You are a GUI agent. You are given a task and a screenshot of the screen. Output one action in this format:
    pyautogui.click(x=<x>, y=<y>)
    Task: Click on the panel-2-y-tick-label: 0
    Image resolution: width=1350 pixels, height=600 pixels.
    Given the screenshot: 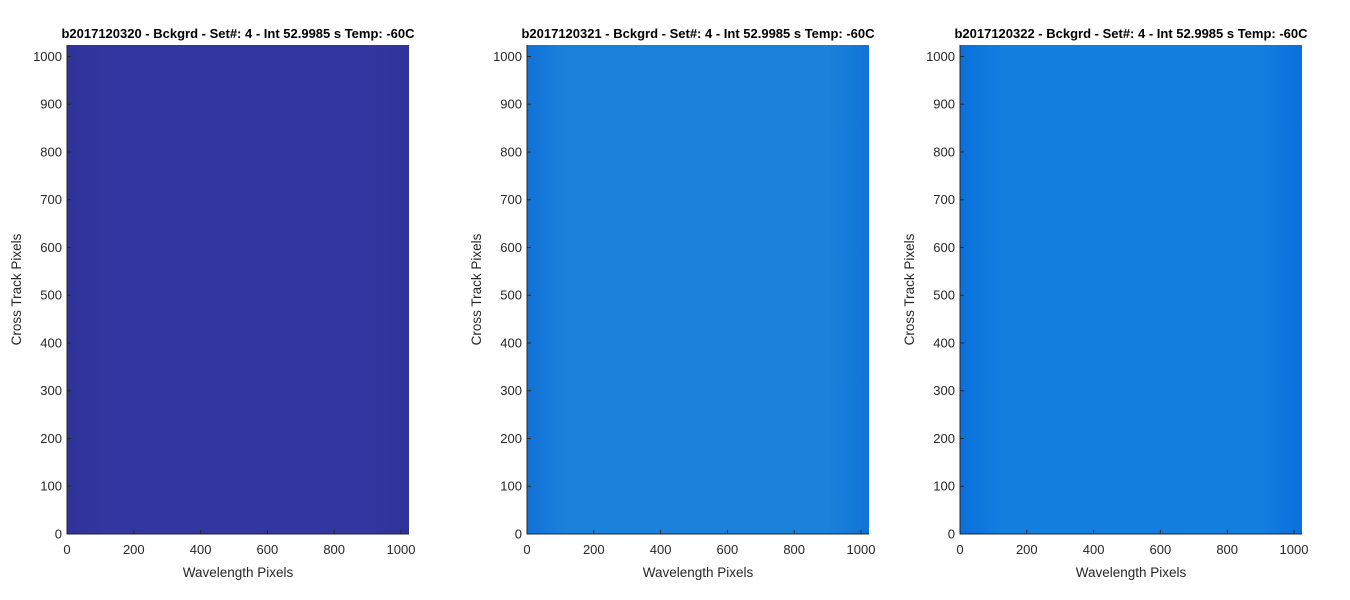 What is the action you would take?
    pyautogui.click(x=518, y=534)
    